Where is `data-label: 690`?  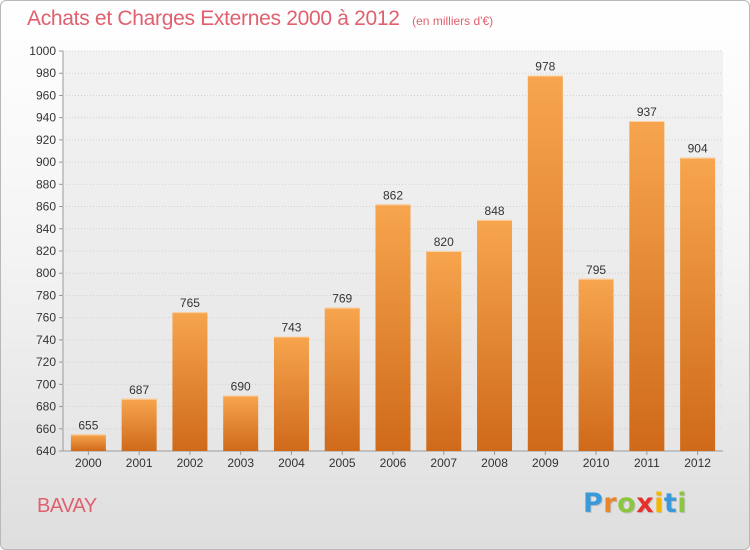 data-label: 690 is located at coordinates (241, 386).